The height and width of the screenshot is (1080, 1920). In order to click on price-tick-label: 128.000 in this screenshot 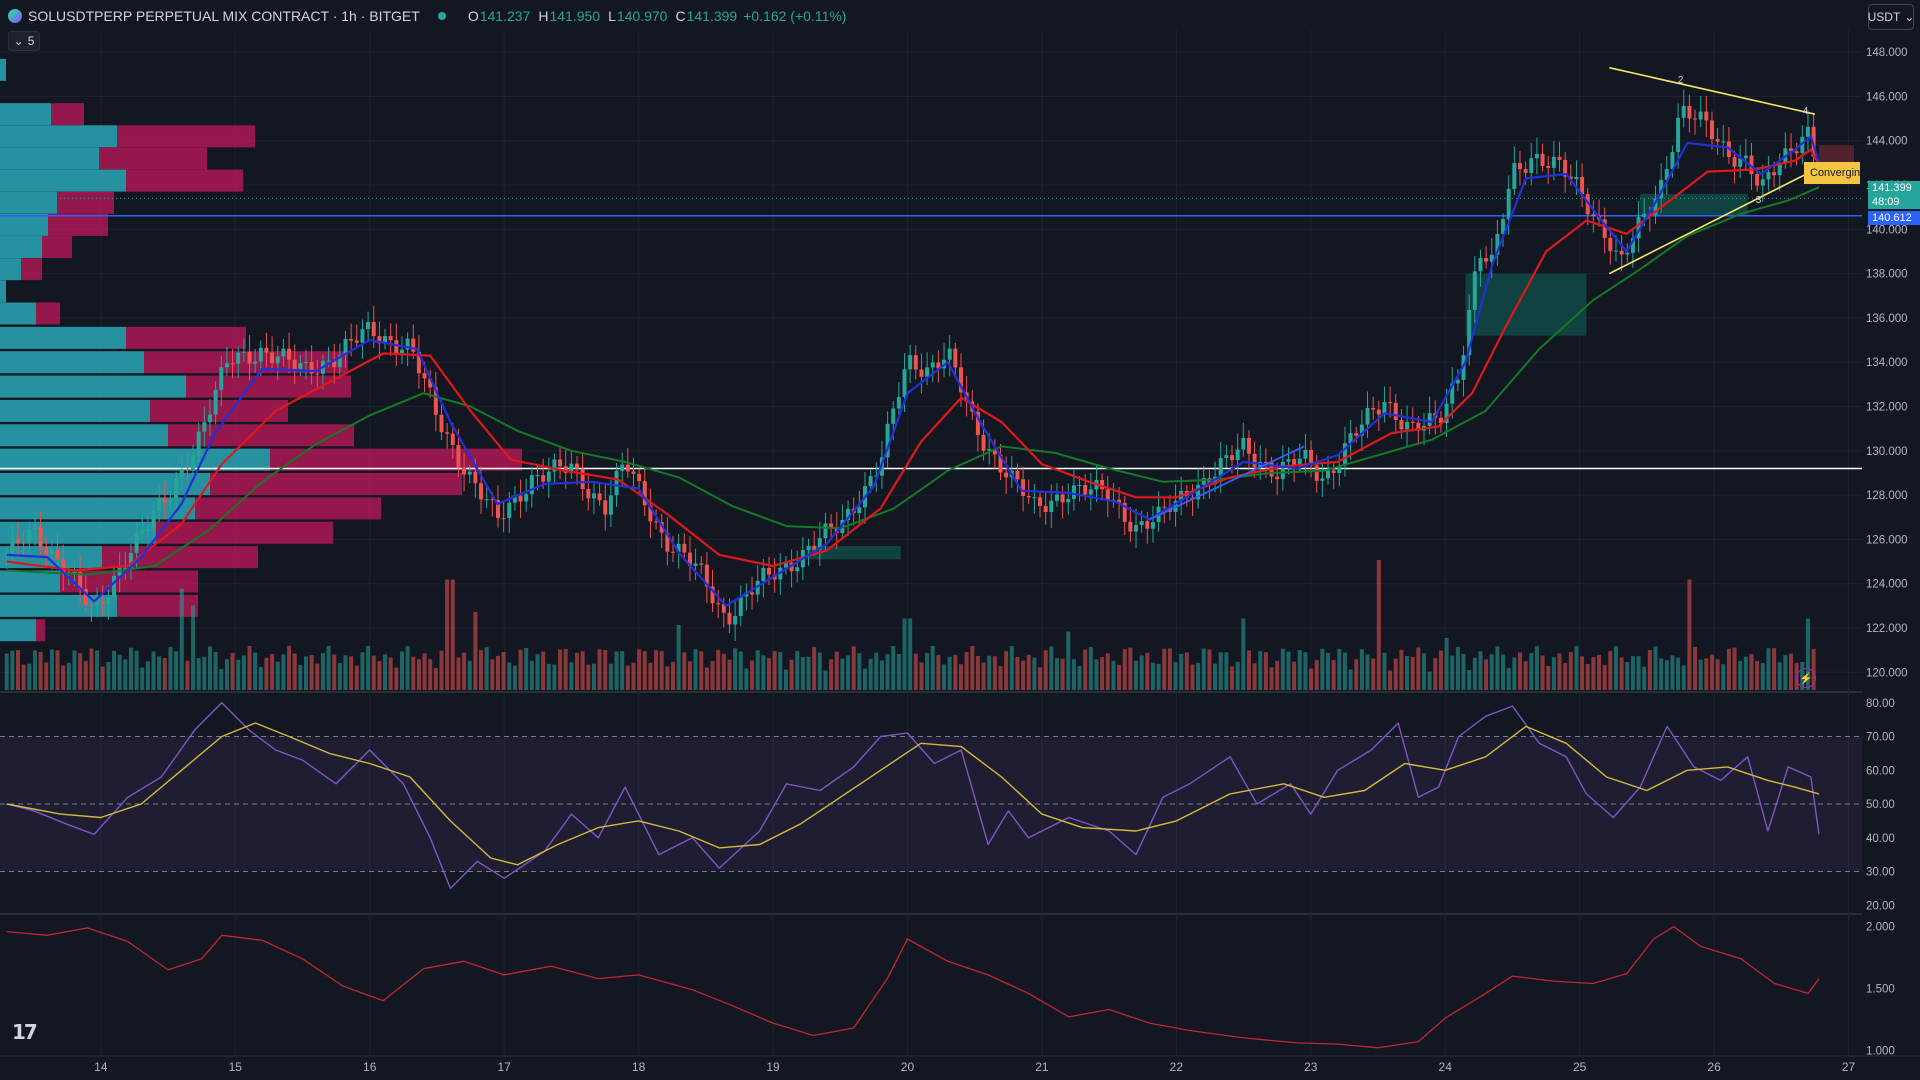, I will do `click(1887, 496)`.